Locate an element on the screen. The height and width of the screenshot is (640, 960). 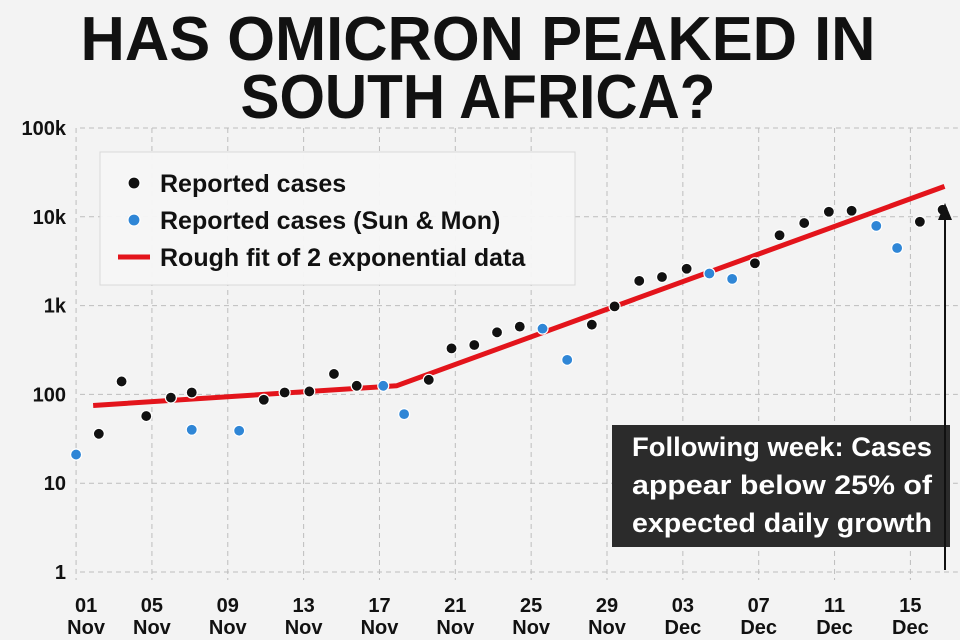
legend-label: Reported cases is located at coordinates (253, 184).